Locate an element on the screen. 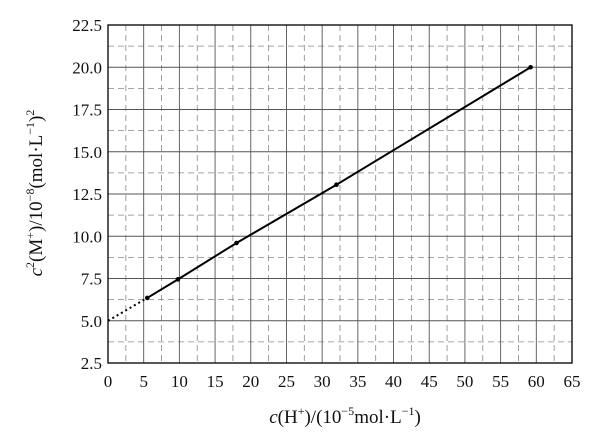  x-axis-label: c(H+)/(10−5mol·L−1) is located at coordinates (345, 416).